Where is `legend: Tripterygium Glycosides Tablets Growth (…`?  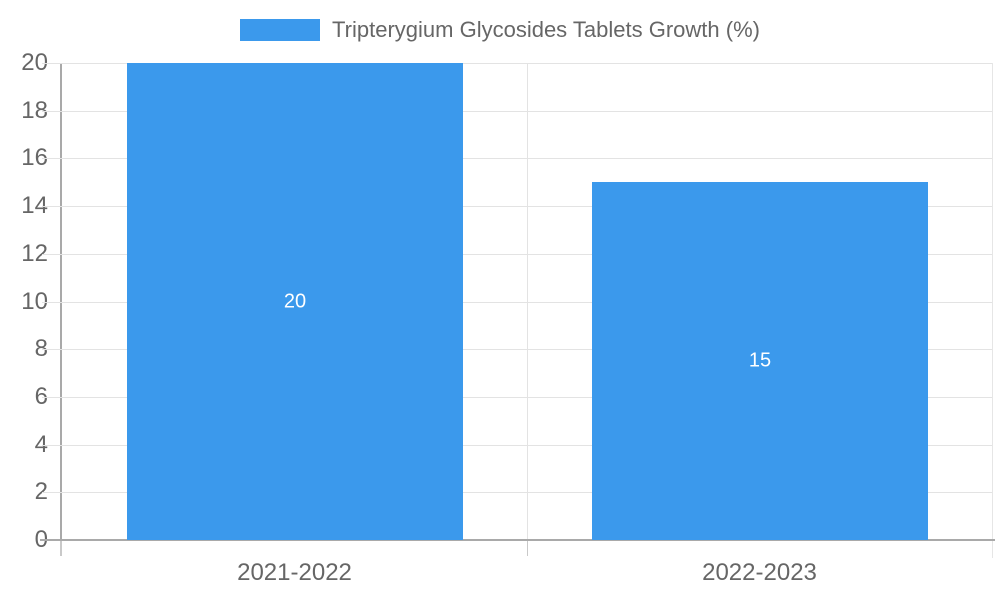
legend: Tripterygium Glycosides Tablets Growth (… is located at coordinates (500, 30).